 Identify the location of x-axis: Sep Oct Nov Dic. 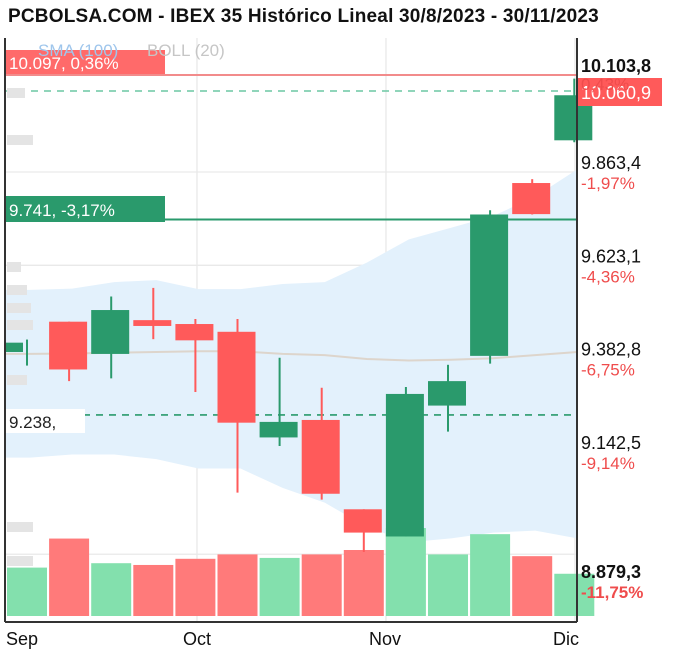
(292, 639).